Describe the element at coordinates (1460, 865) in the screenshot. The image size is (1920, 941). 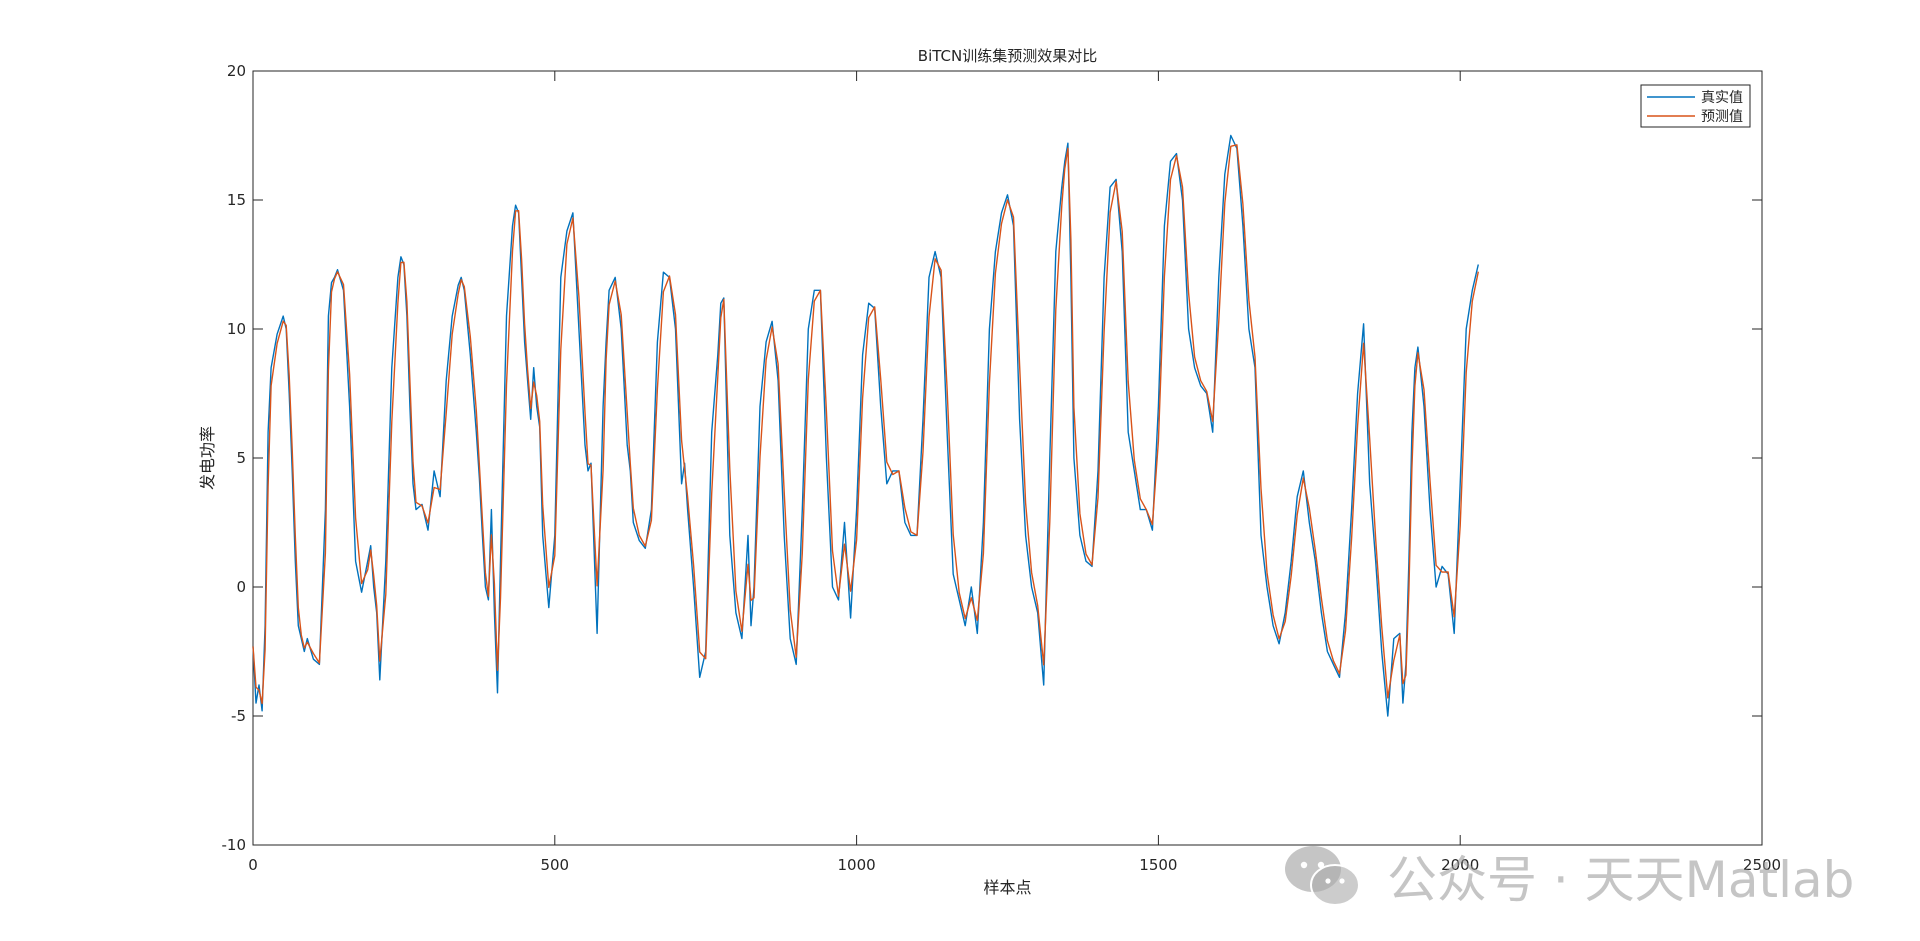
I see `x-tick-label: 2000` at that location.